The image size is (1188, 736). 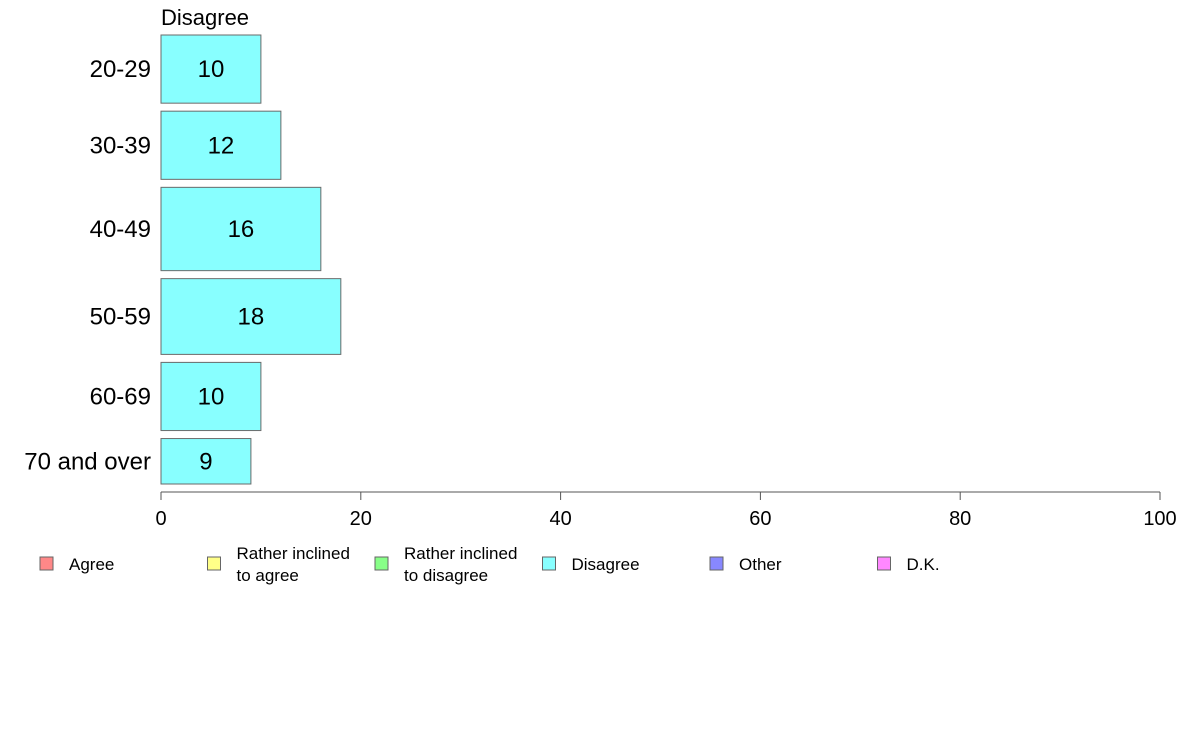 I want to click on legend-label: to agree, so click(x=268, y=575).